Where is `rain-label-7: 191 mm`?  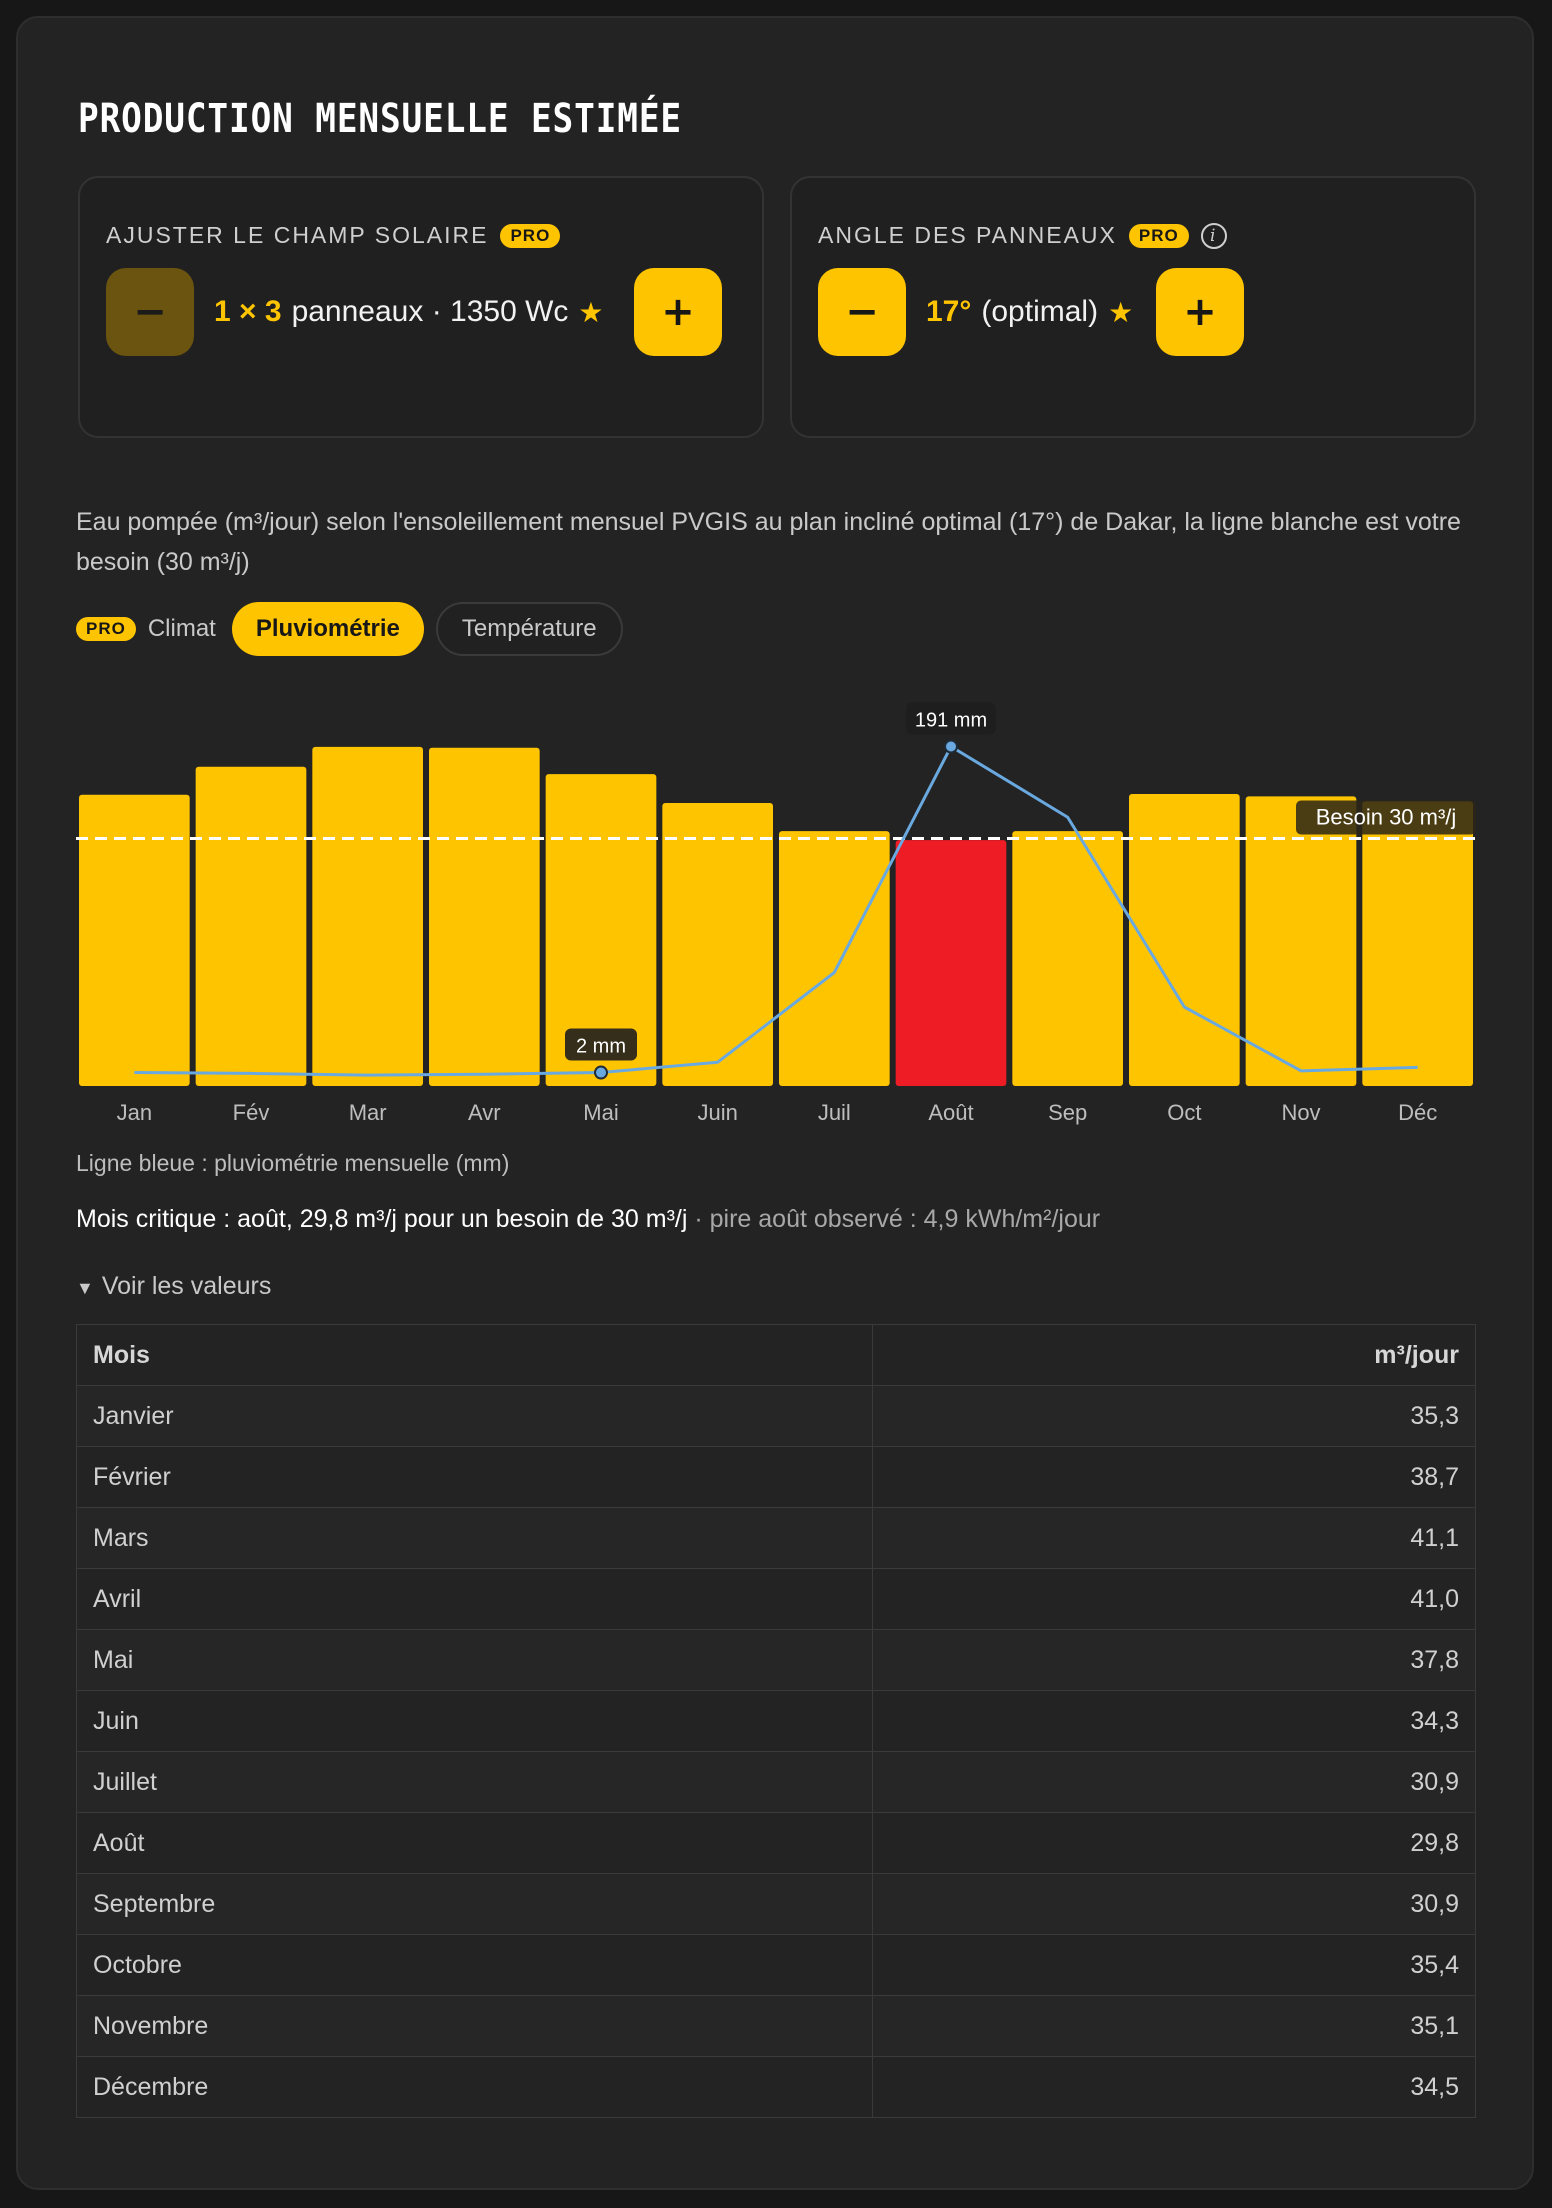 rain-label-7: 191 mm is located at coordinates (951, 721).